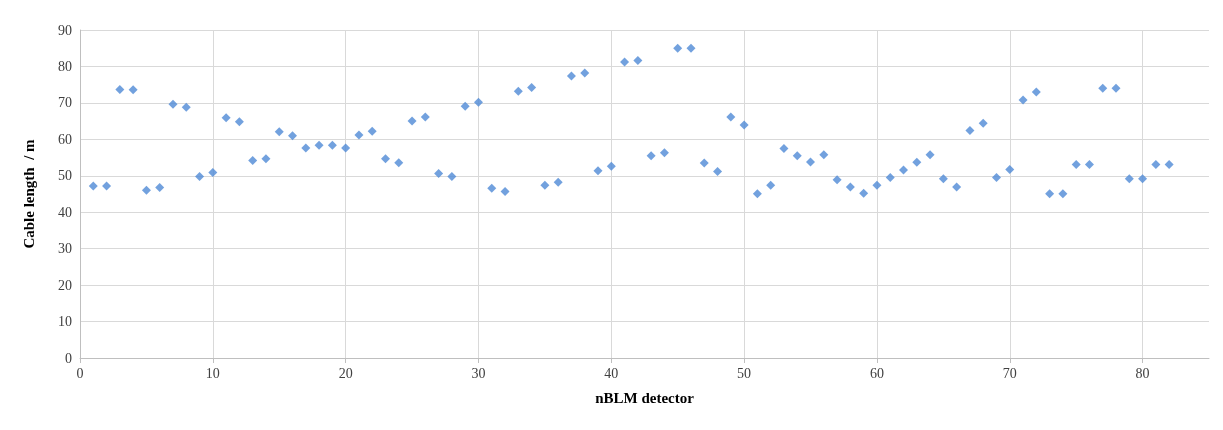  I want to click on y-axis-title: Cable length / m, so click(28, 193).